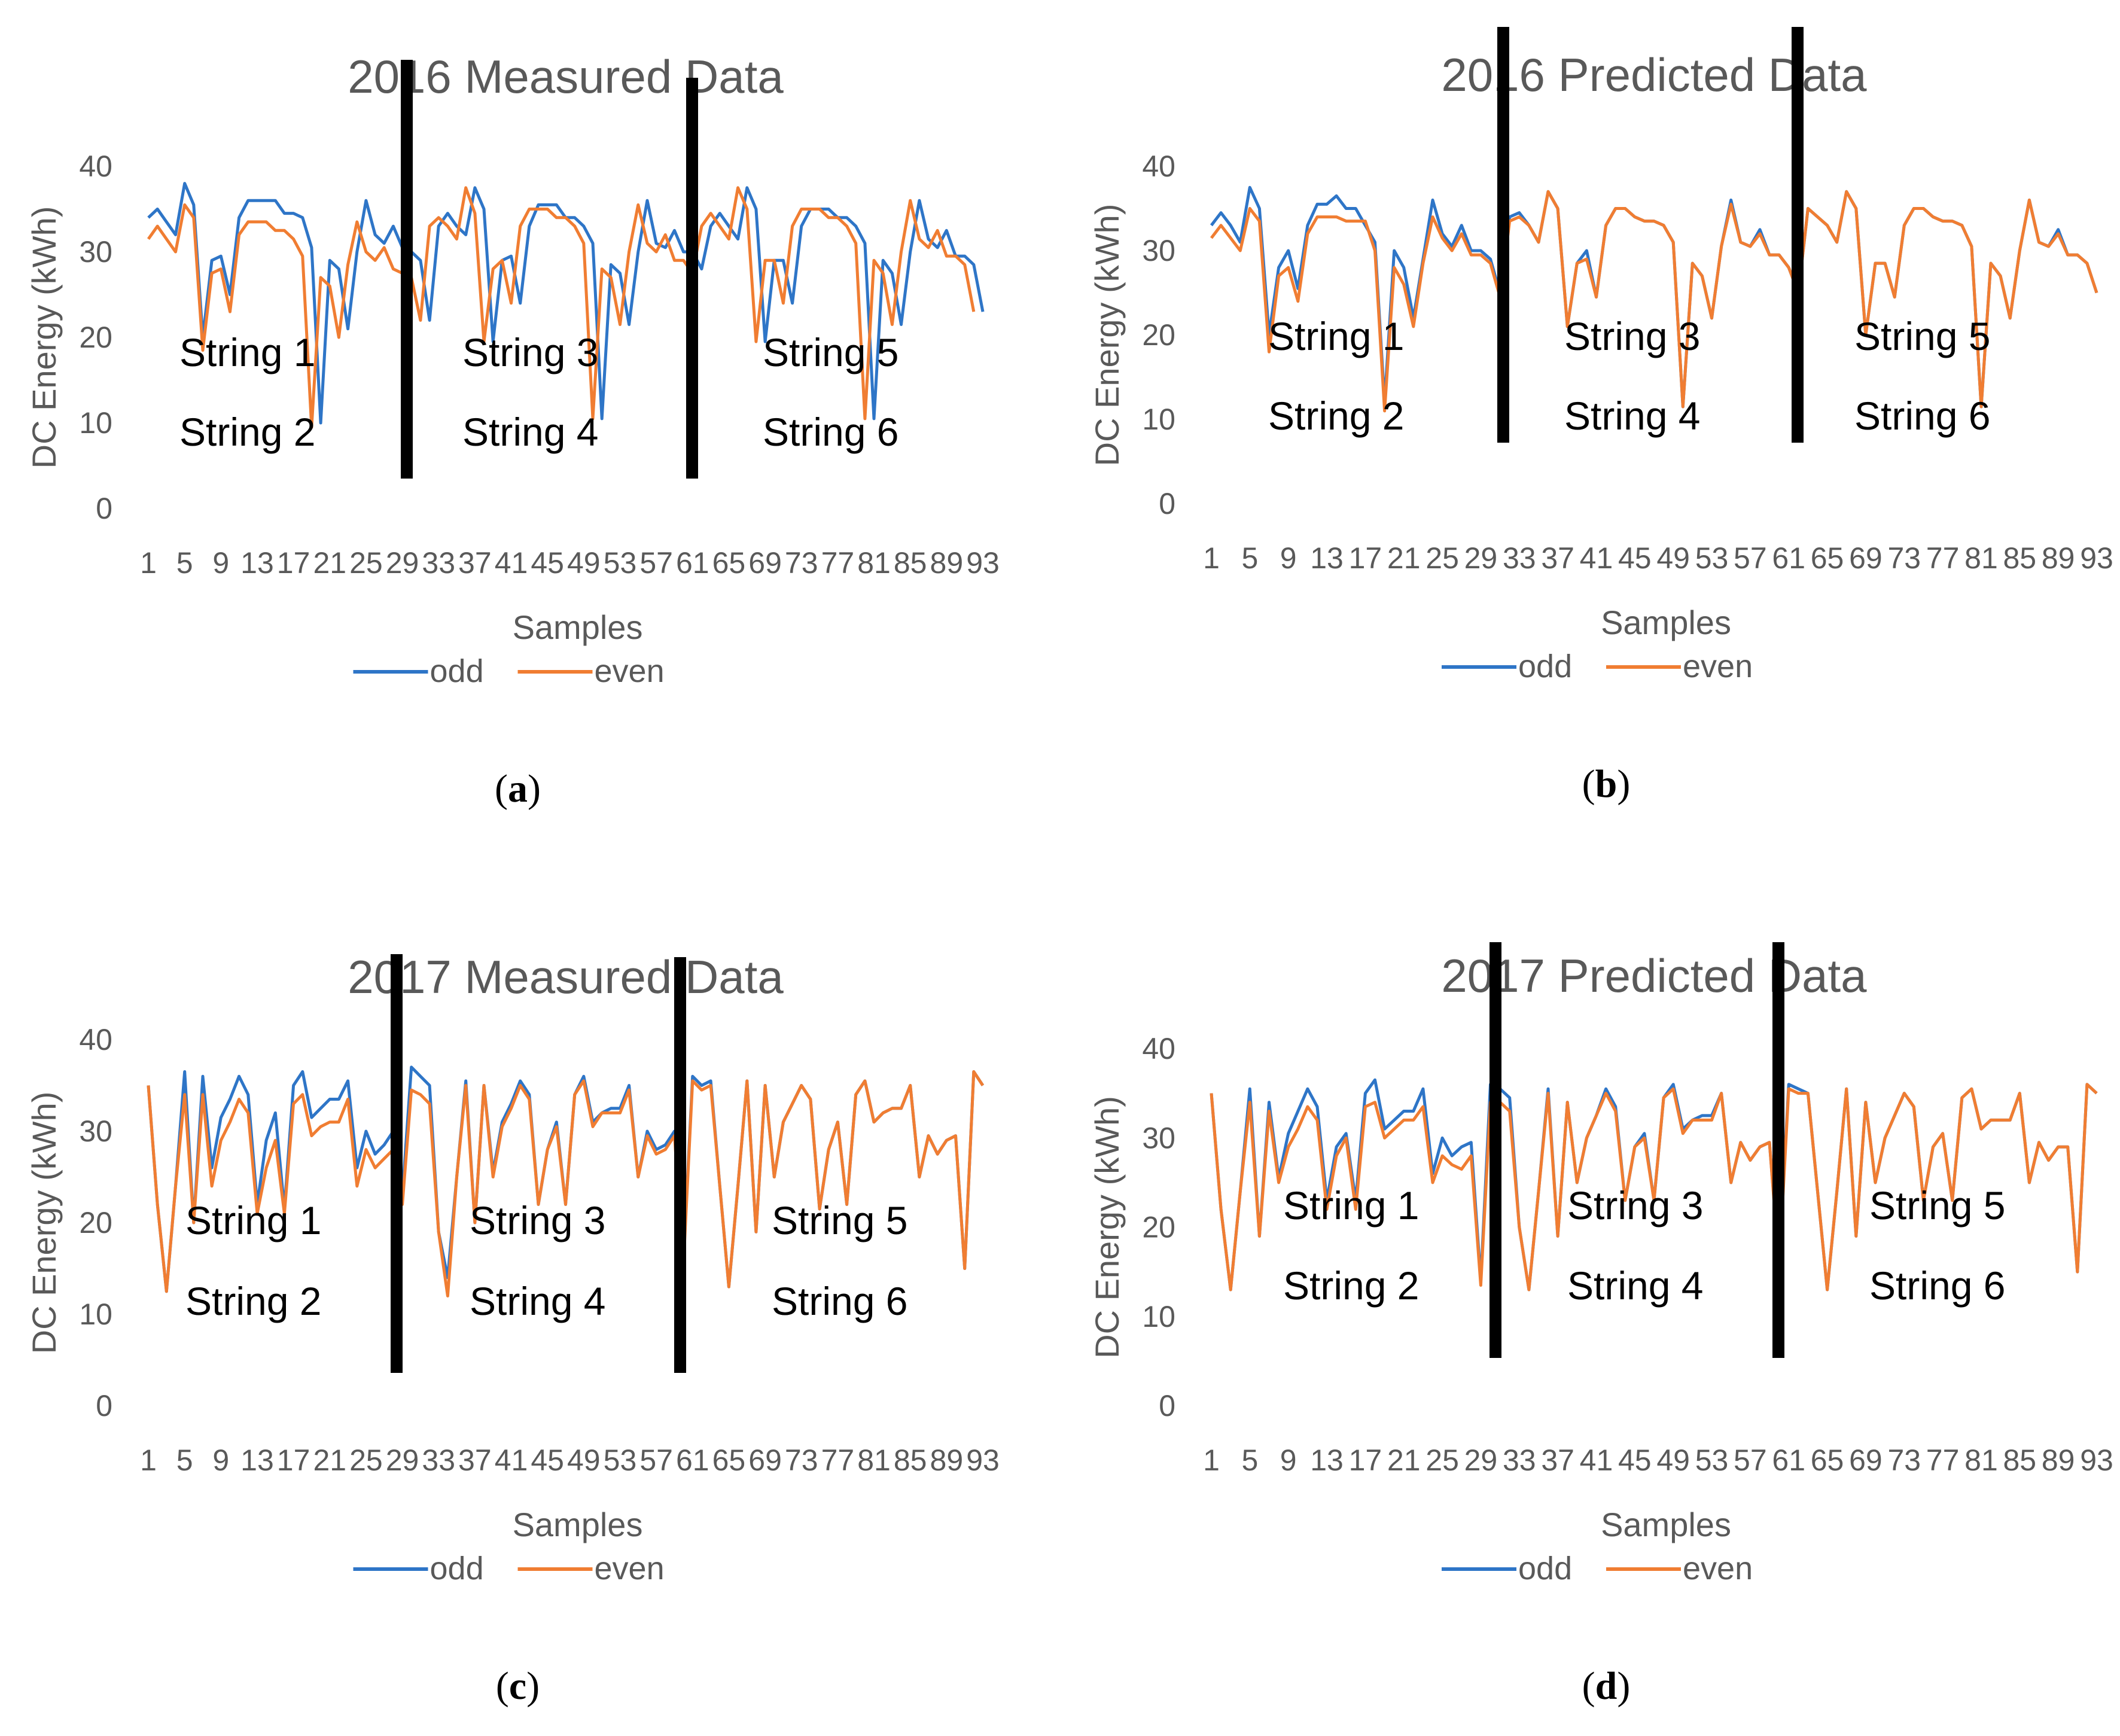  Describe the element at coordinates (1718, 1568) in the screenshot. I see `legend-label-even: even` at that location.